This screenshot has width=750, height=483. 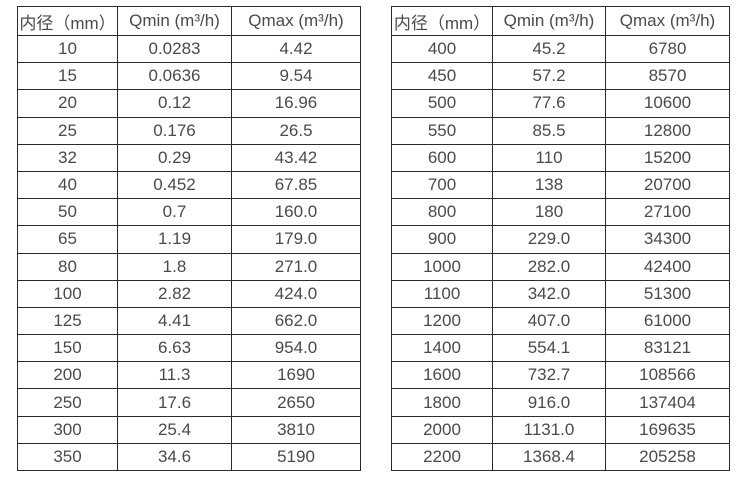 I want to click on diameter-cell: 1400, so click(x=442, y=348).